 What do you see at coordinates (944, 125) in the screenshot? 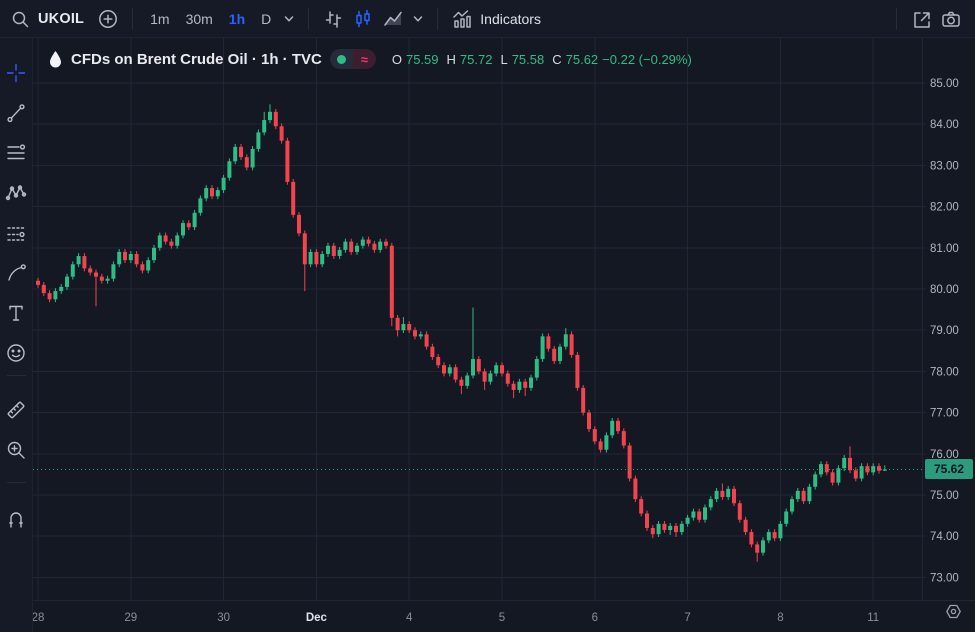
I see `svg-text: 84.00` at bounding box center [944, 125].